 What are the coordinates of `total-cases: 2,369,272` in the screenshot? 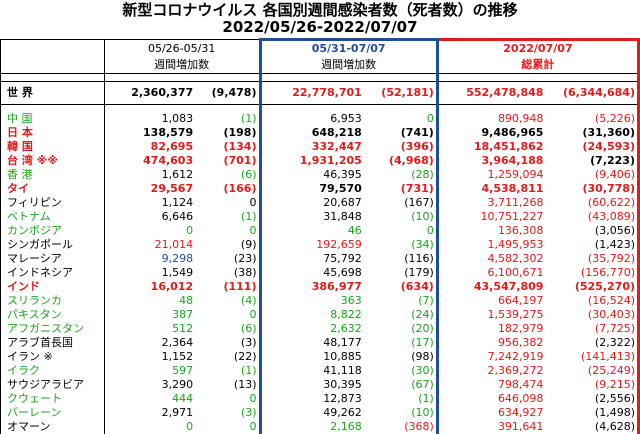 It's located at (490, 371).